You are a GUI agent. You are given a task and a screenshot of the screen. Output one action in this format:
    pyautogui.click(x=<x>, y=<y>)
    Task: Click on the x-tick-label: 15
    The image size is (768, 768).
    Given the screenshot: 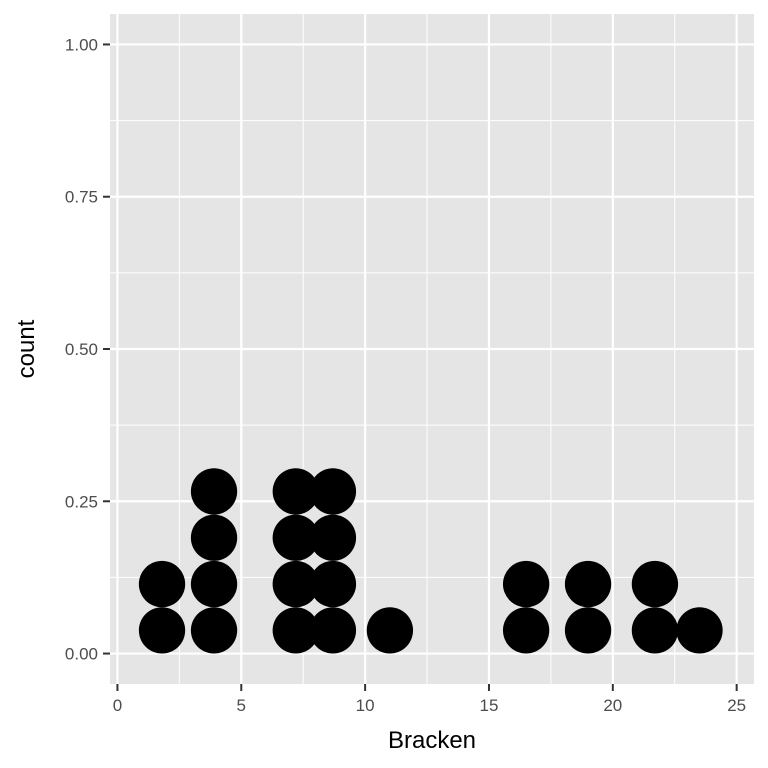 What is the action you would take?
    pyautogui.click(x=489, y=705)
    